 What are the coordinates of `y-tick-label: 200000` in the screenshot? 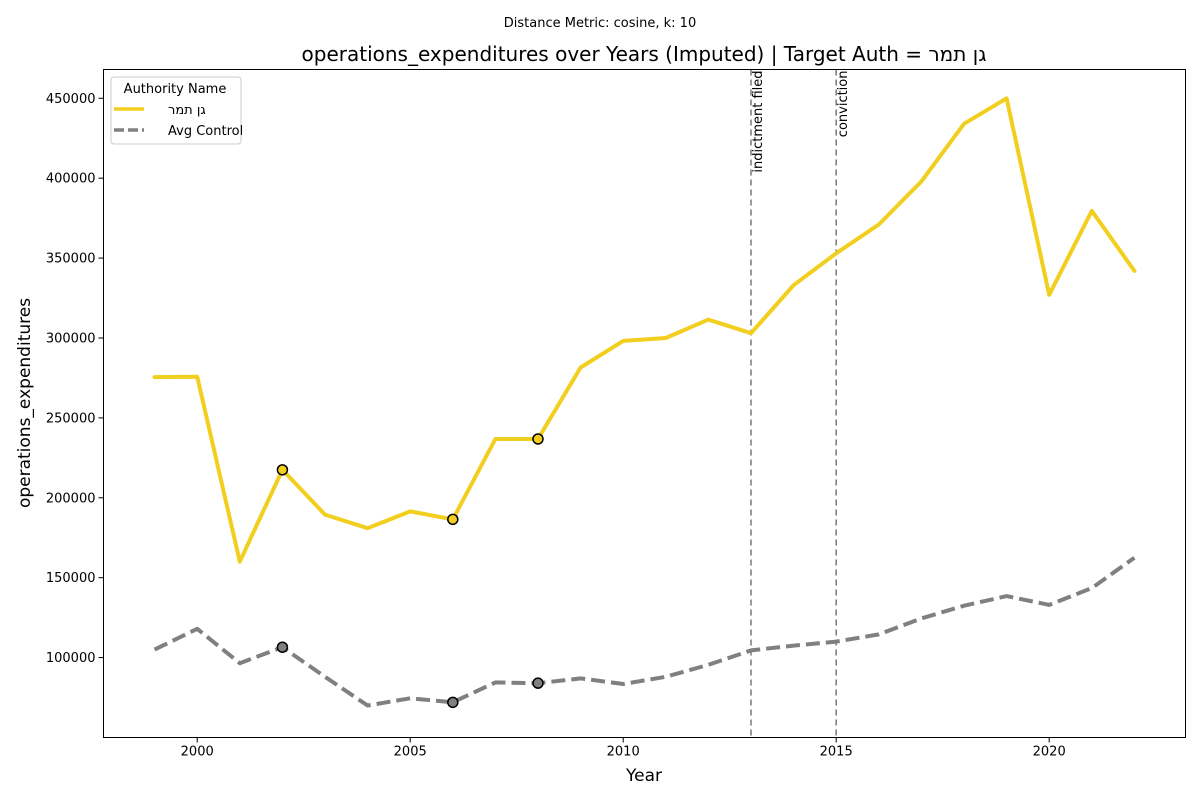 It's located at (71, 498).